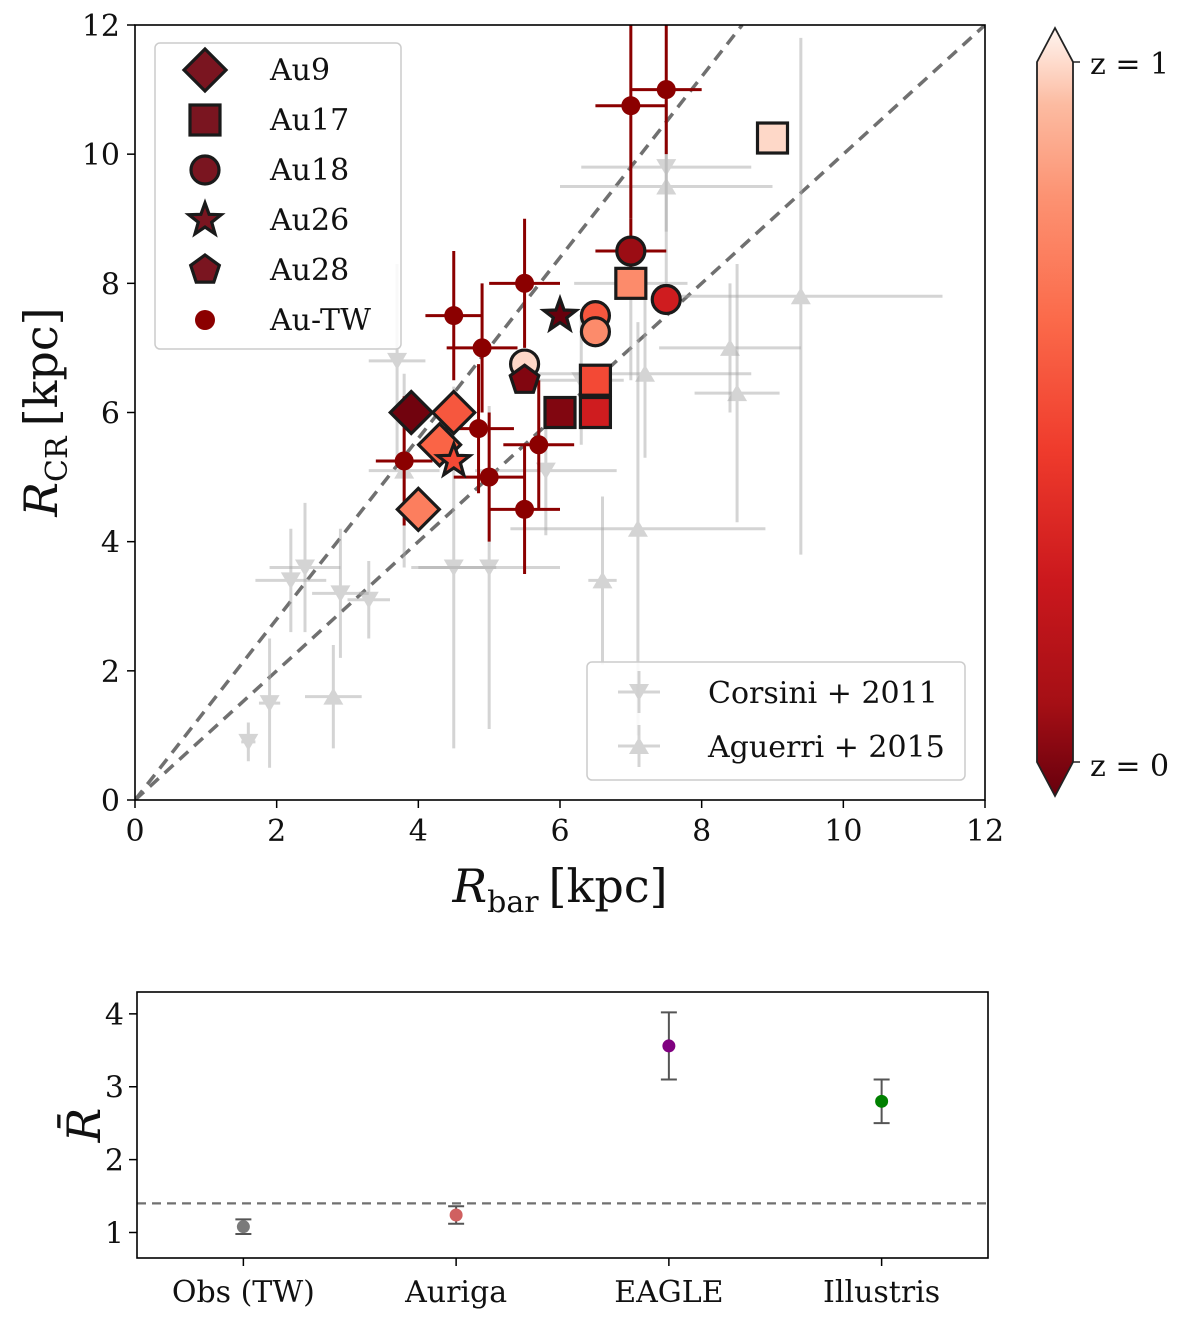 Image resolution: width=1200 pixels, height=1327 pixels. Describe the element at coordinates (639, 719) in the screenshot. I see `obs-legend-markers` at that location.